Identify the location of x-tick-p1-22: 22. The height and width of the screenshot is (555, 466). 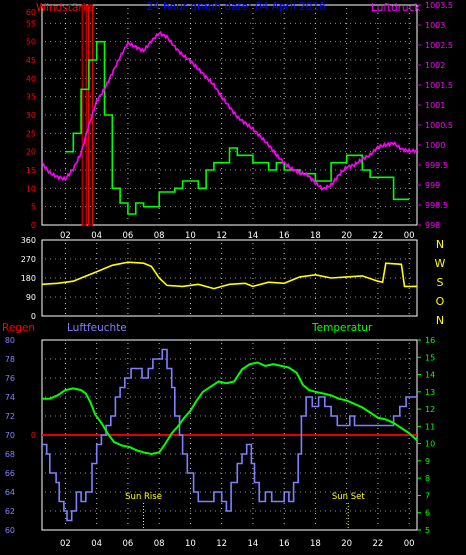
(378, 236).